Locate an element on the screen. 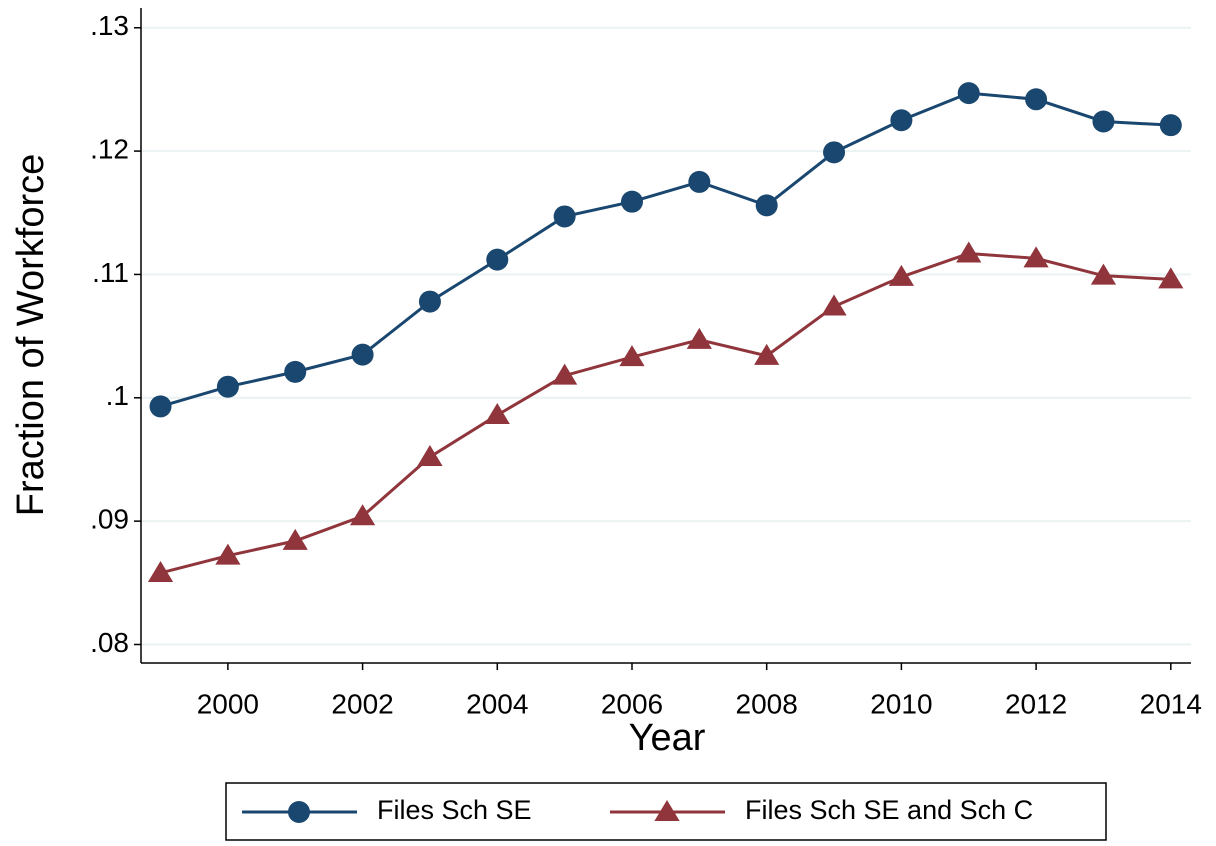 This screenshot has width=1216, height=846. x-tick-label: 2008 is located at coordinates (767, 703).